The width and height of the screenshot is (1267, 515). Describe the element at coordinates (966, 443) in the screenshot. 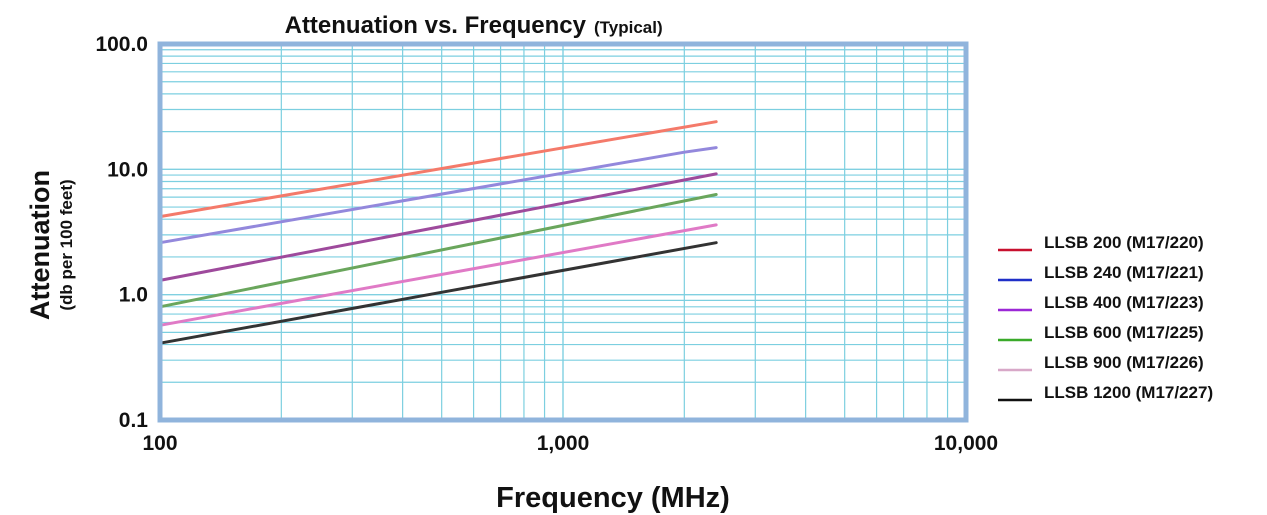

I see `x-tick-label: 10,000` at that location.